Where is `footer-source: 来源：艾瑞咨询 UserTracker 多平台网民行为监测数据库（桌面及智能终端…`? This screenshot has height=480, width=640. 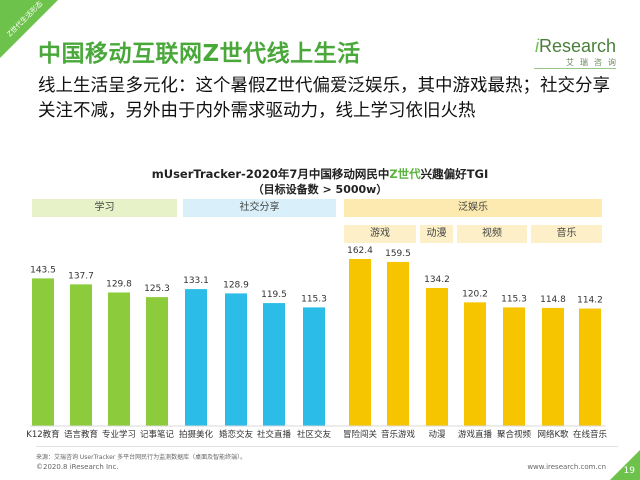 footer-source: 来源：艾瑞咨询 UserTracker 多平台网民行为监测数据库（桌面及智能终端… is located at coordinates (141, 457).